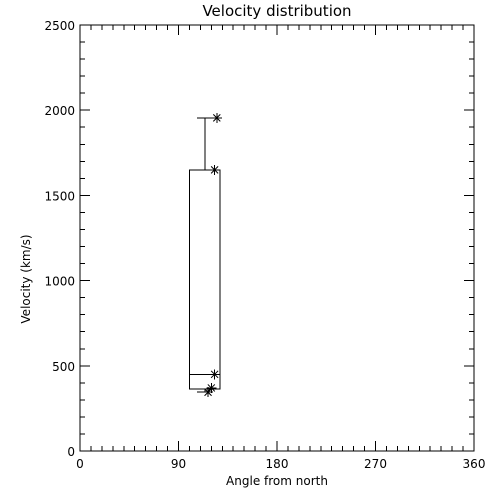 This screenshot has width=500, height=500. What do you see at coordinates (178, 464) in the screenshot?
I see `x-tick-label: 90` at bounding box center [178, 464].